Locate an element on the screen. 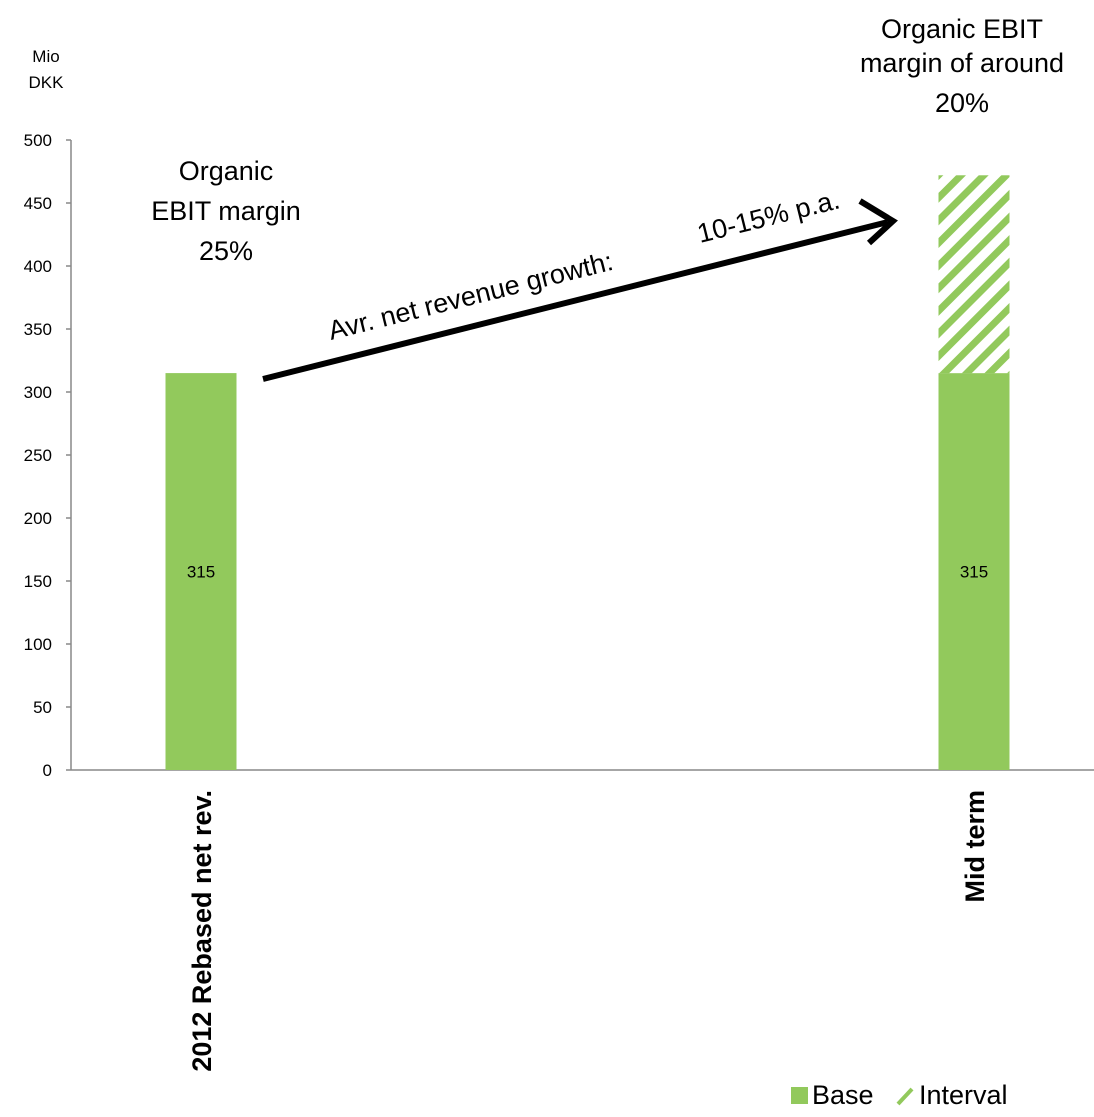 The height and width of the screenshot is (1117, 1094). y-tick-label: 250 is located at coordinates (38, 455).